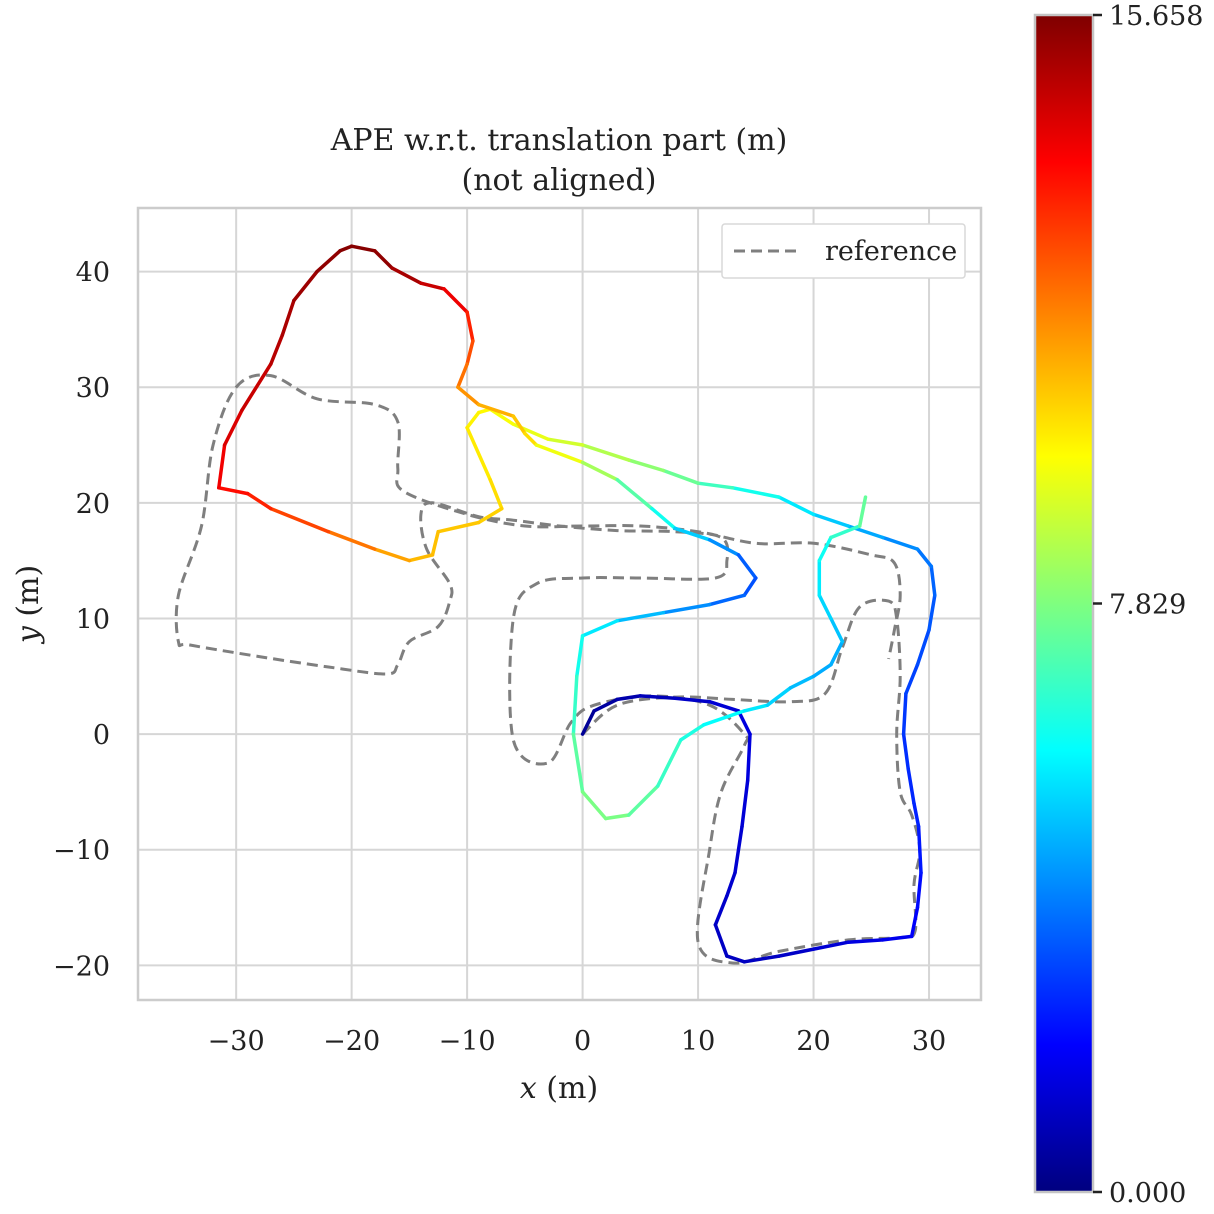 The width and height of the screenshot is (1214, 1214). Describe the element at coordinates (528, 1088) in the screenshot. I see `x-axis-var: x` at that location.